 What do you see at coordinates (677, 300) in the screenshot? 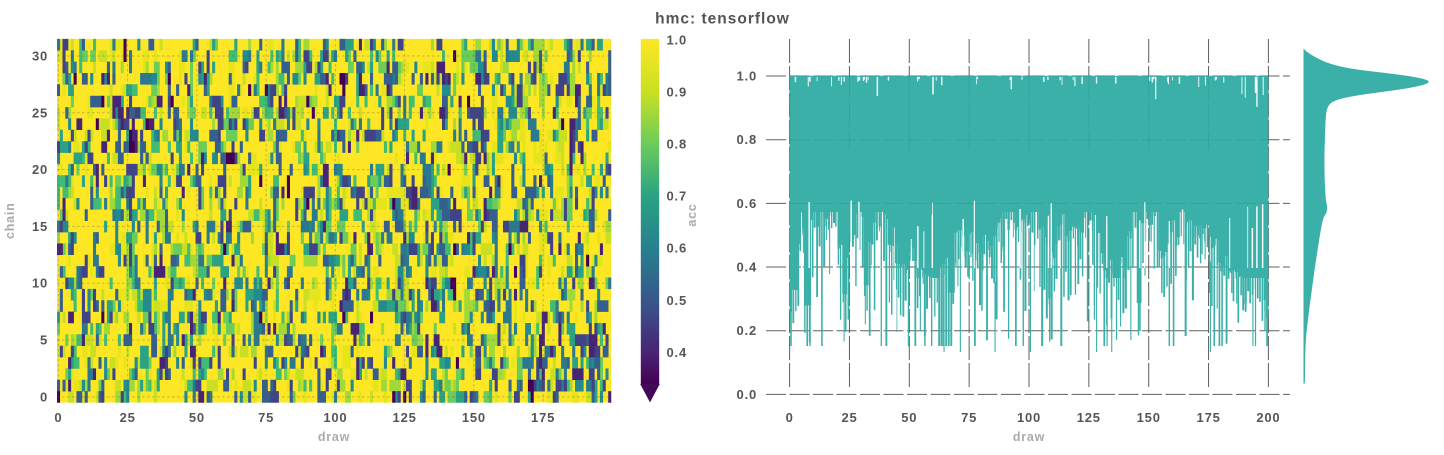
I see `svg-text: 0.5` at bounding box center [677, 300].